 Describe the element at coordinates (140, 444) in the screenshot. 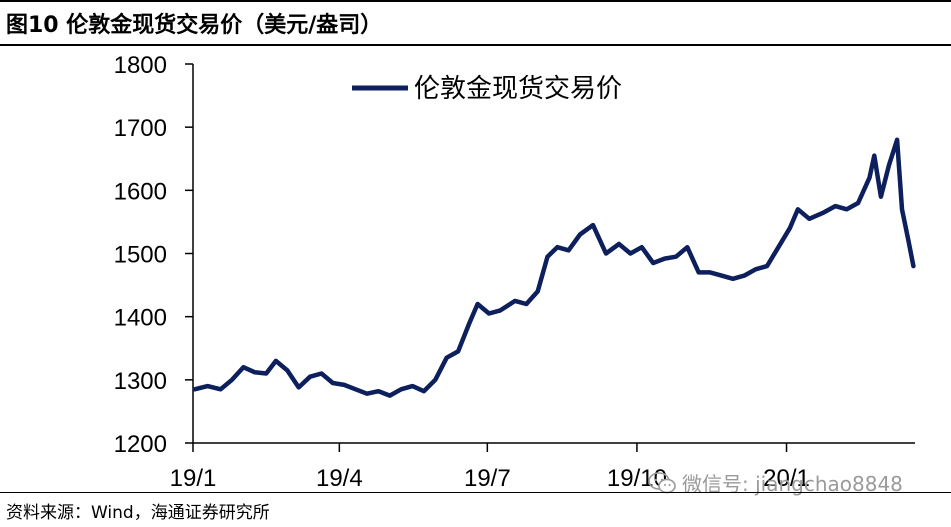

I see `y-tick-label: 1200` at that location.